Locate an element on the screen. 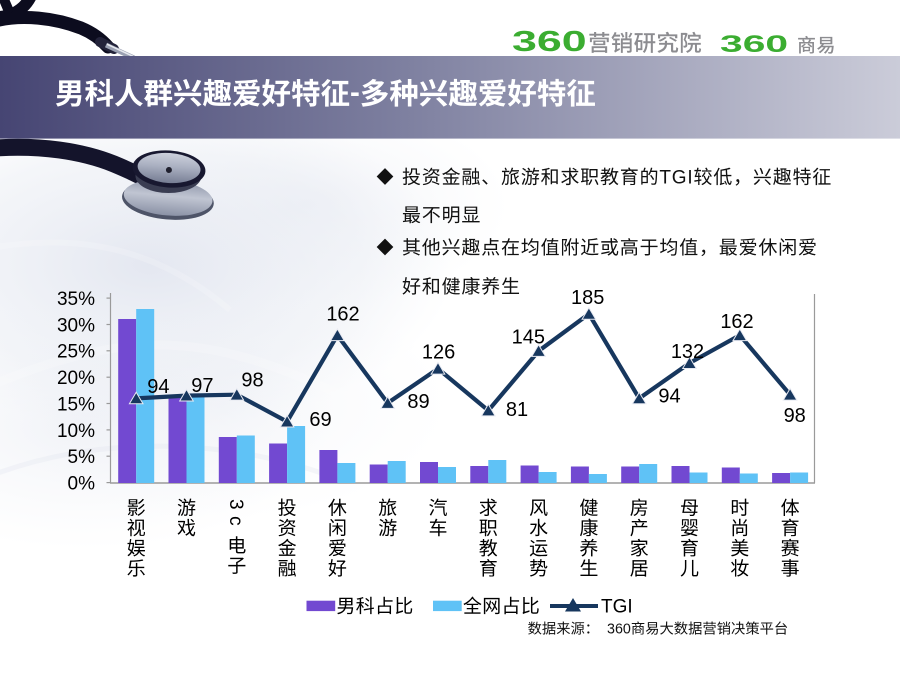 The height and width of the screenshot is (675, 900). svg-text: 126 is located at coordinates (438, 353).